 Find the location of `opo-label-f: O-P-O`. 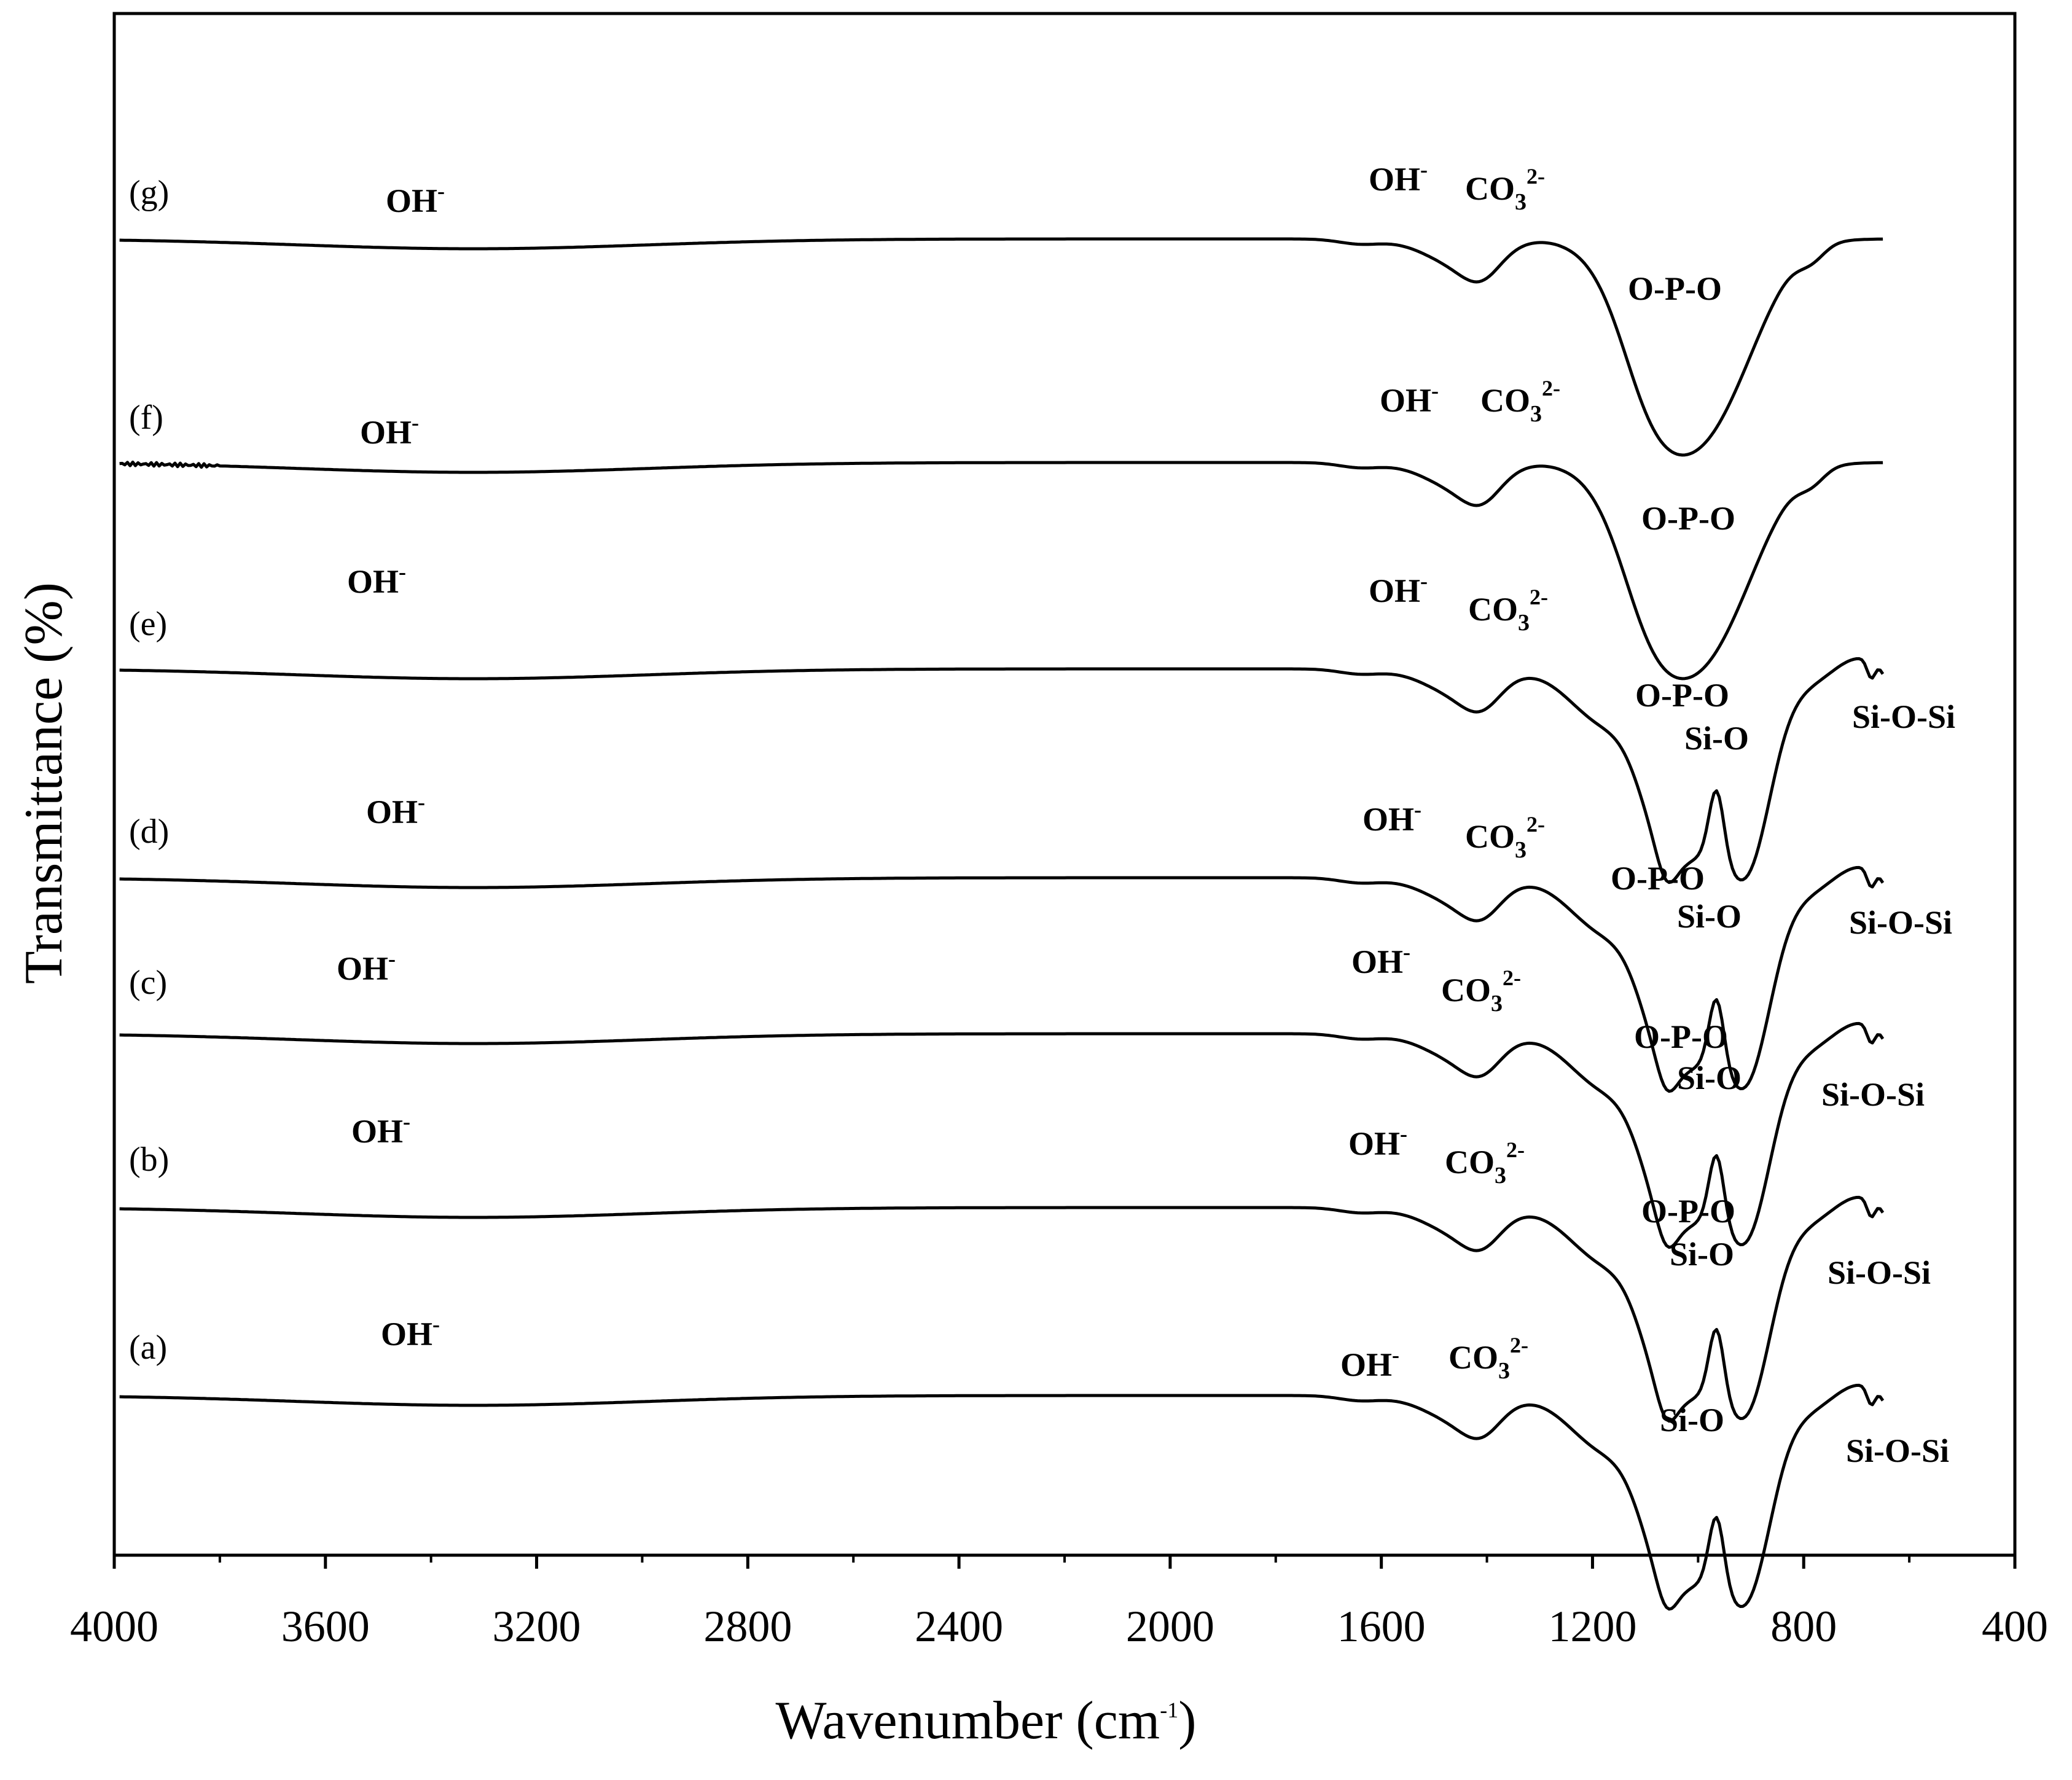

opo-label-f: O-P-O is located at coordinates (1688, 518).